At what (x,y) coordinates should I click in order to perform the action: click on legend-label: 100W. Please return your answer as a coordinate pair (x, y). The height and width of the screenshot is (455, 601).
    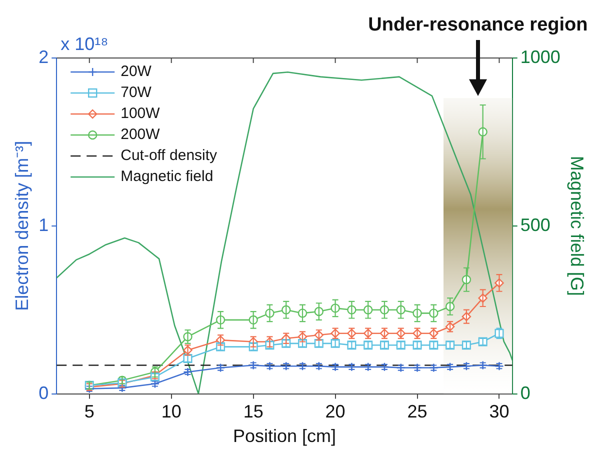
    Looking at the image, I should click on (140, 113).